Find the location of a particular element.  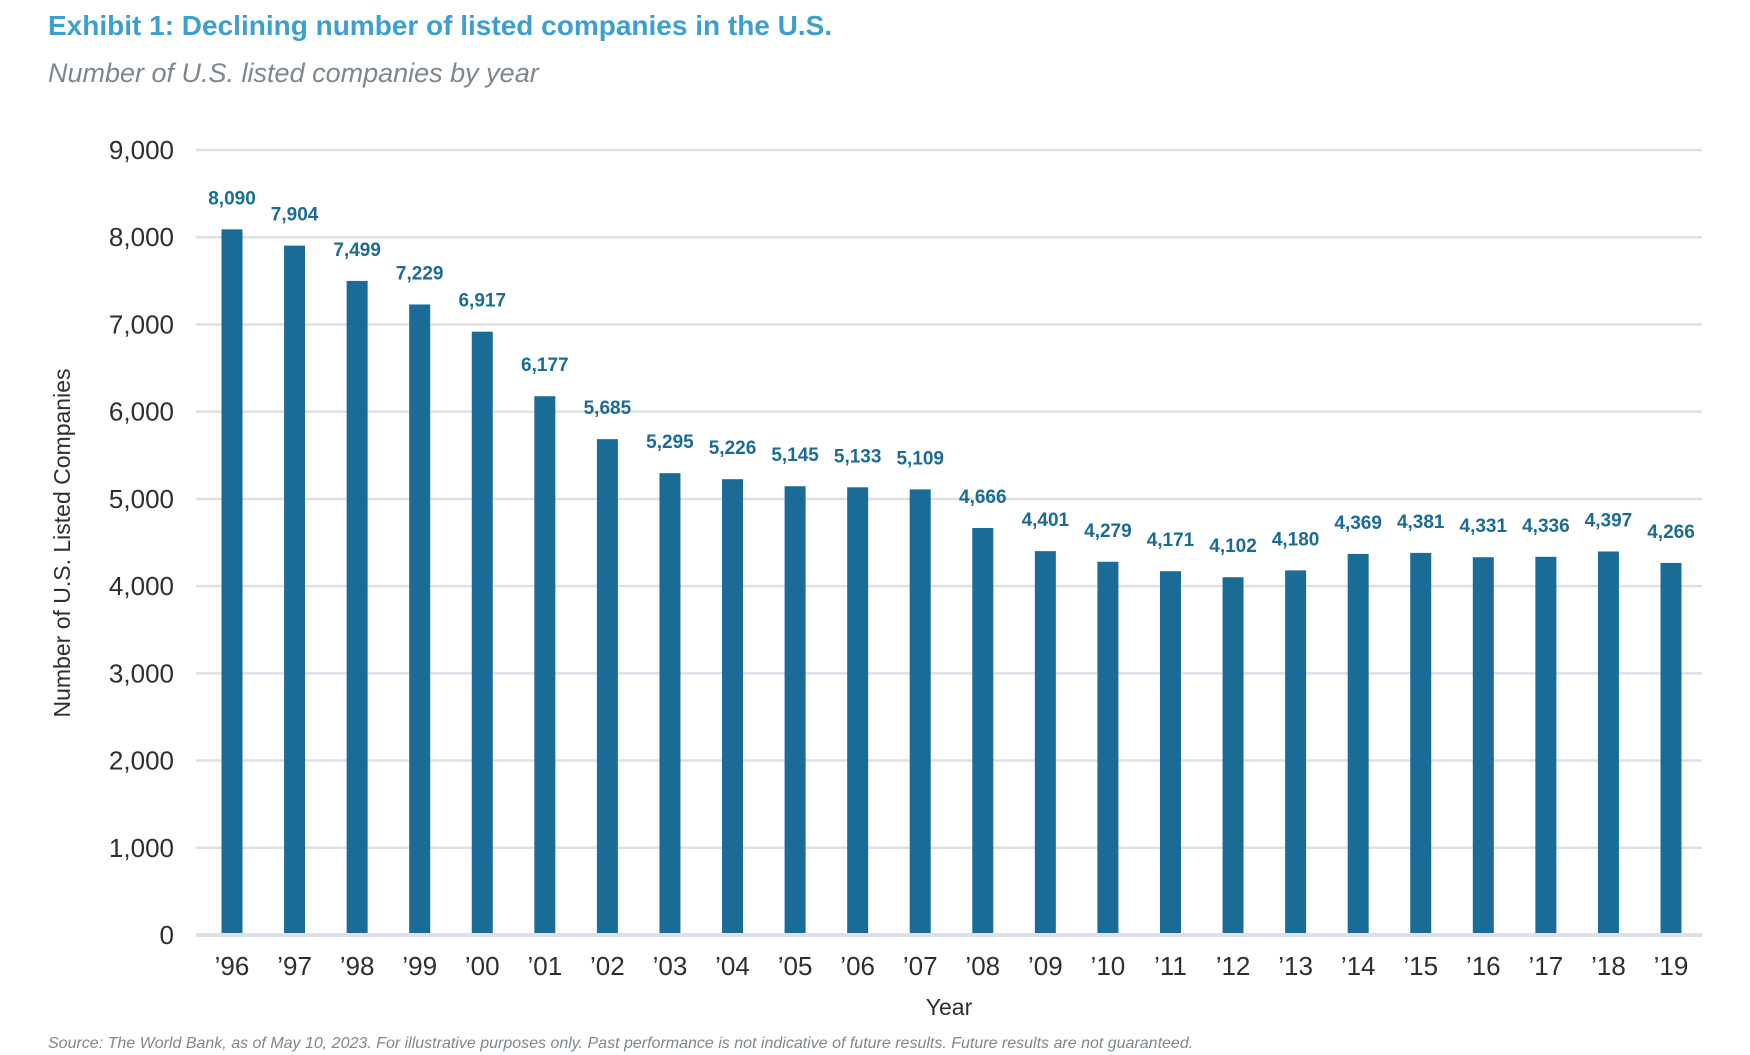

data-label: 6,917 is located at coordinates (482, 301).